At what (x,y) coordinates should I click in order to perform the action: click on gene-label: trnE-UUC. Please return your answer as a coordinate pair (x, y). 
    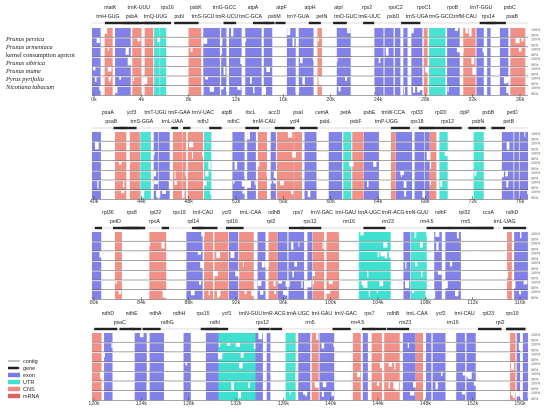
    Looking at the image, I should click on (369, 17).